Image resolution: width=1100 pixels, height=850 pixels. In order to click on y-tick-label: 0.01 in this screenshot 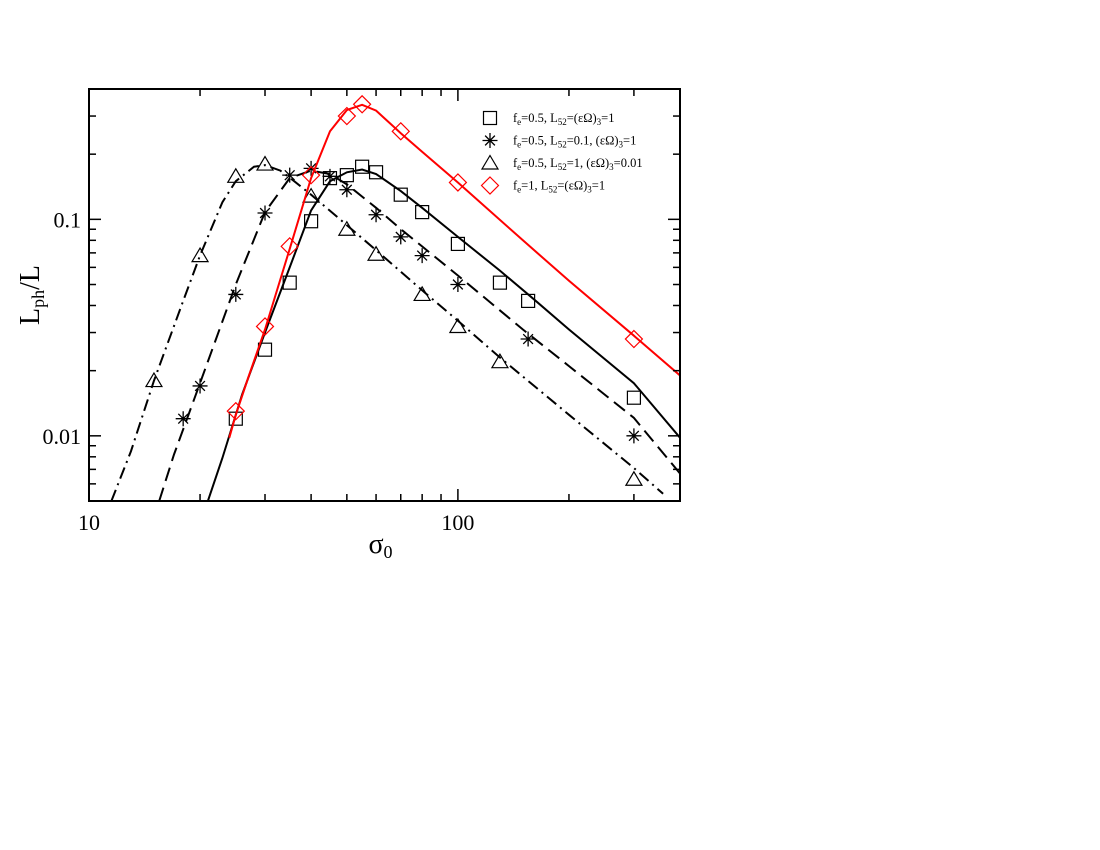, I will do `click(62, 436)`.